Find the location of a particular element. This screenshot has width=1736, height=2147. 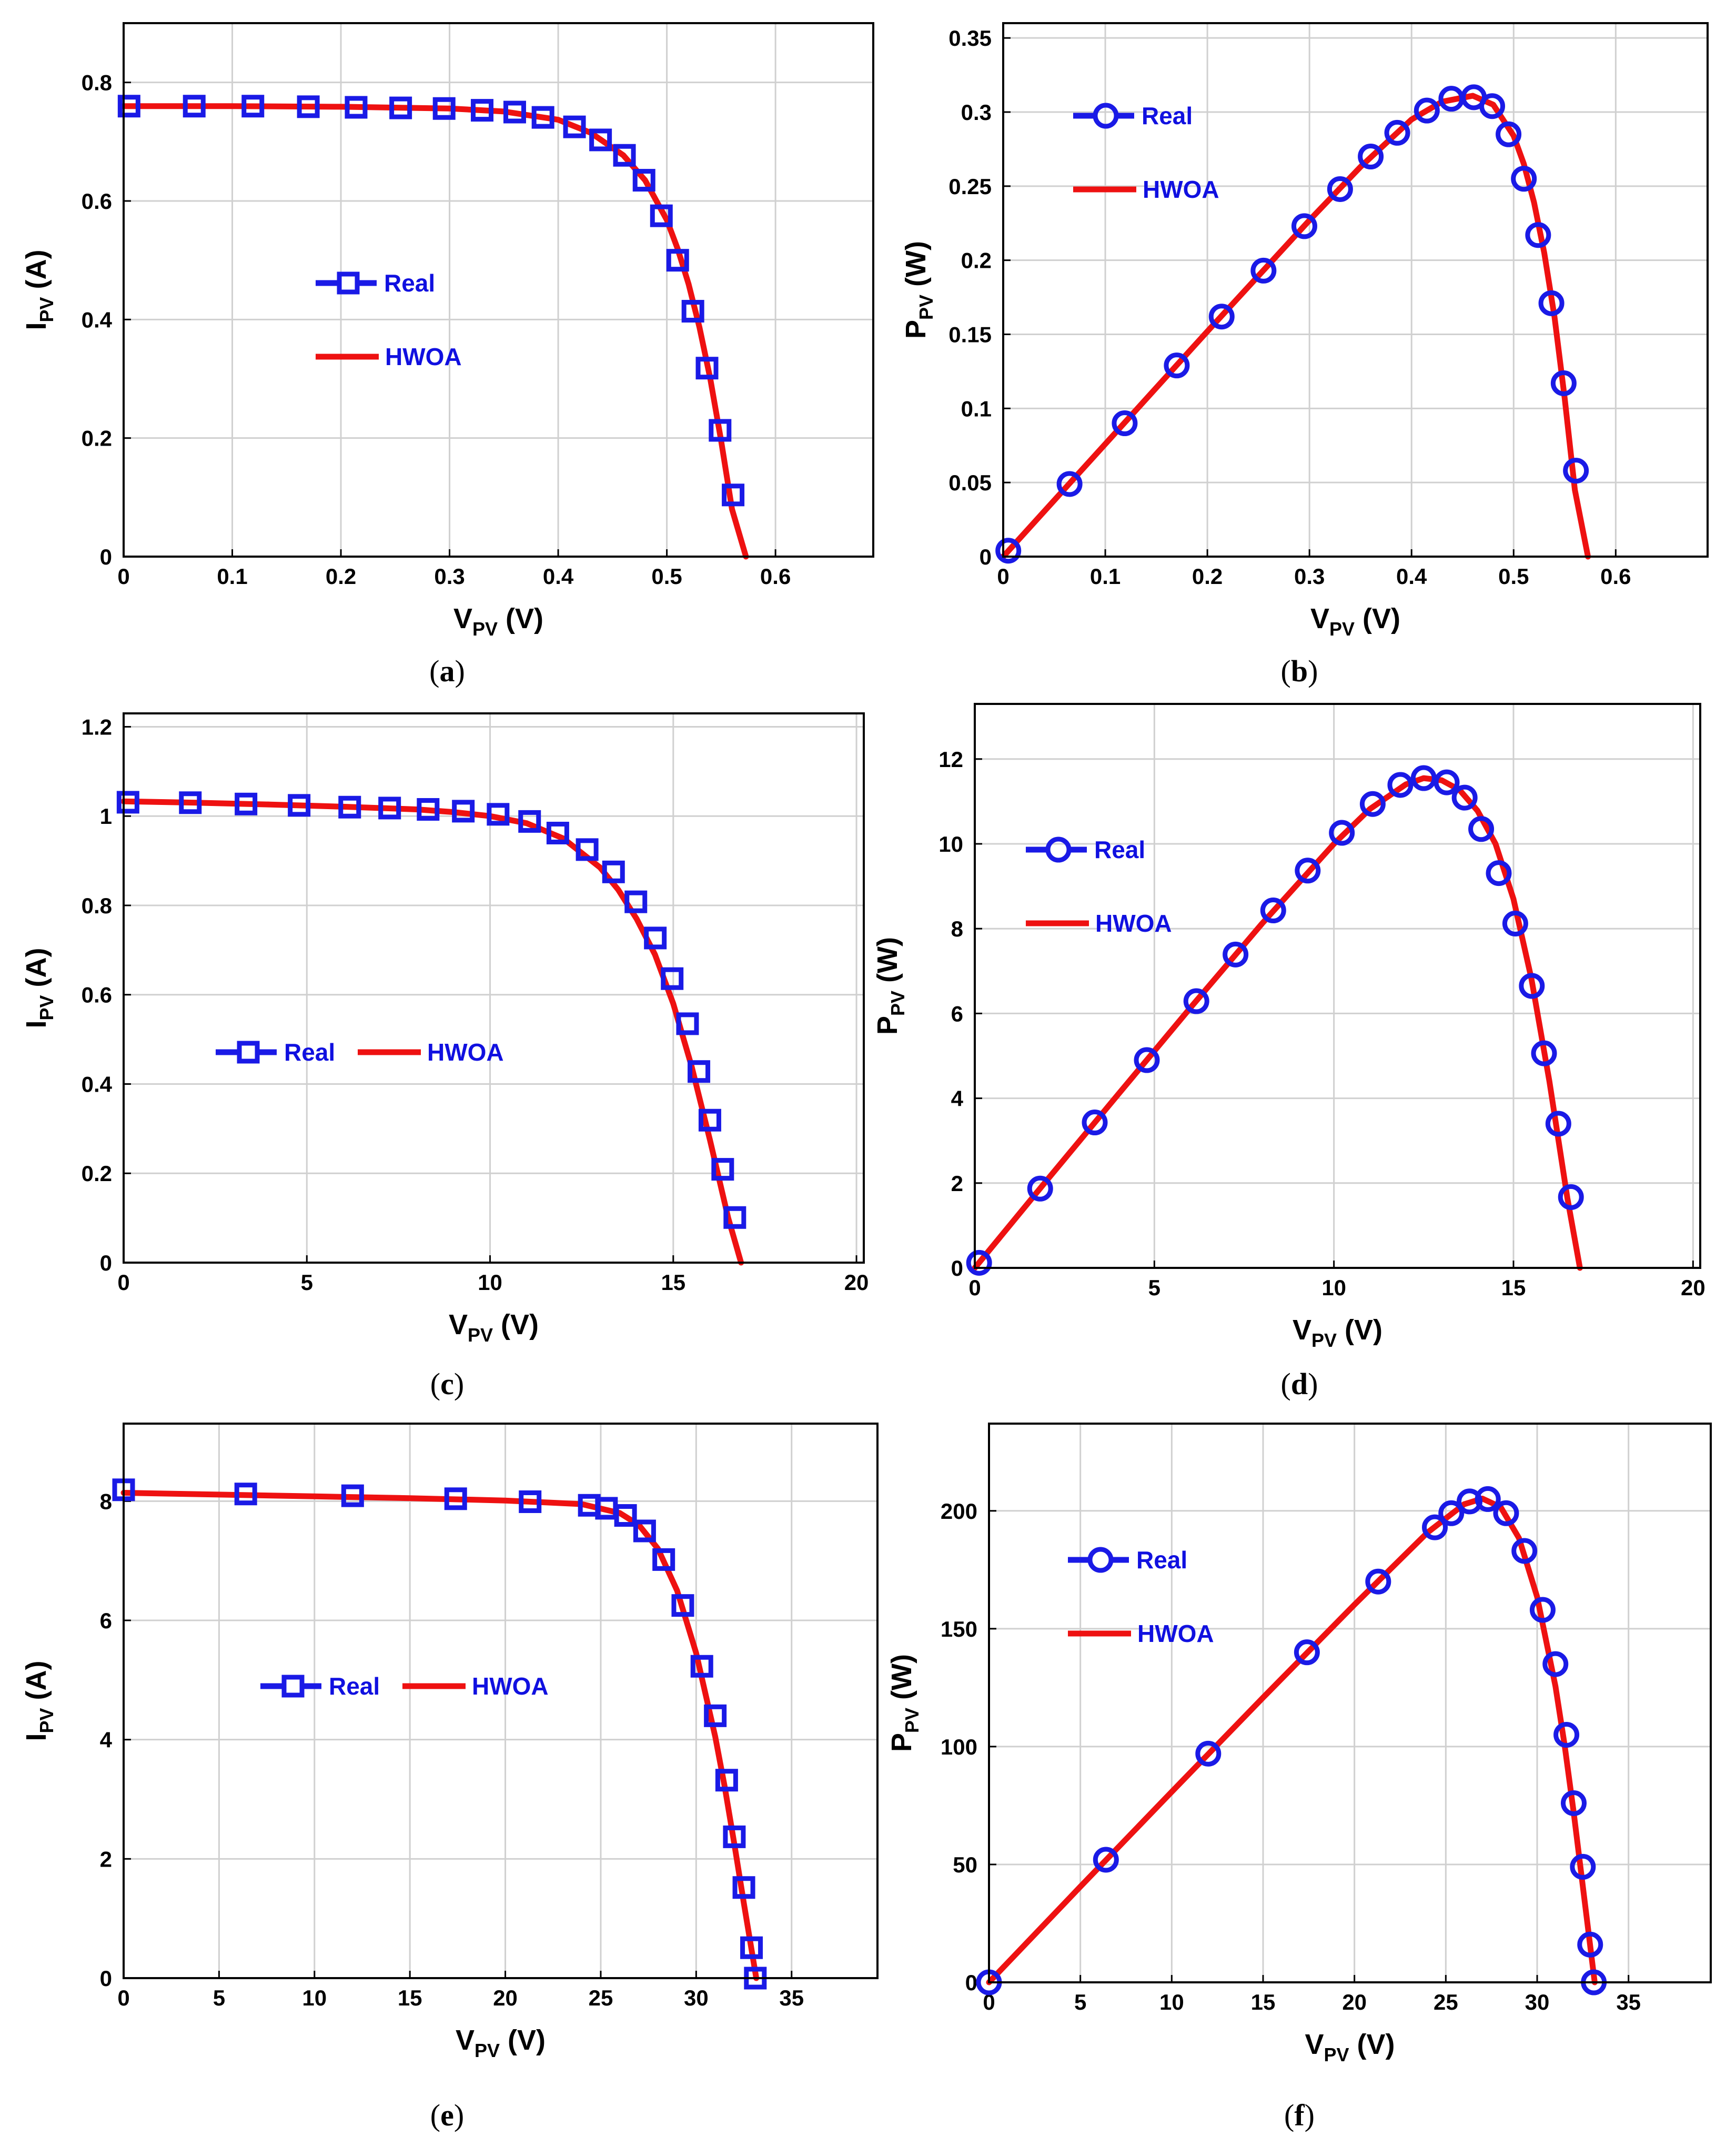

series-line-hwoa is located at coordinates (434, 331).